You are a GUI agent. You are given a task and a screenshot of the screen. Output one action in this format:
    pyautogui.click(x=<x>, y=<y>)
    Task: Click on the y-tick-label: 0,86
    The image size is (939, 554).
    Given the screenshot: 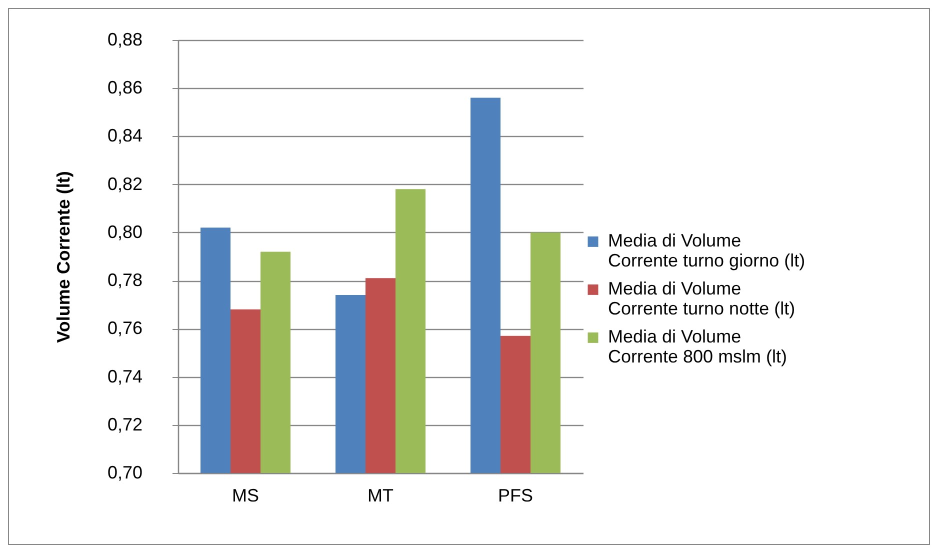 What is the action you would take?
    pyautogui.click(x=124, y=88)
    